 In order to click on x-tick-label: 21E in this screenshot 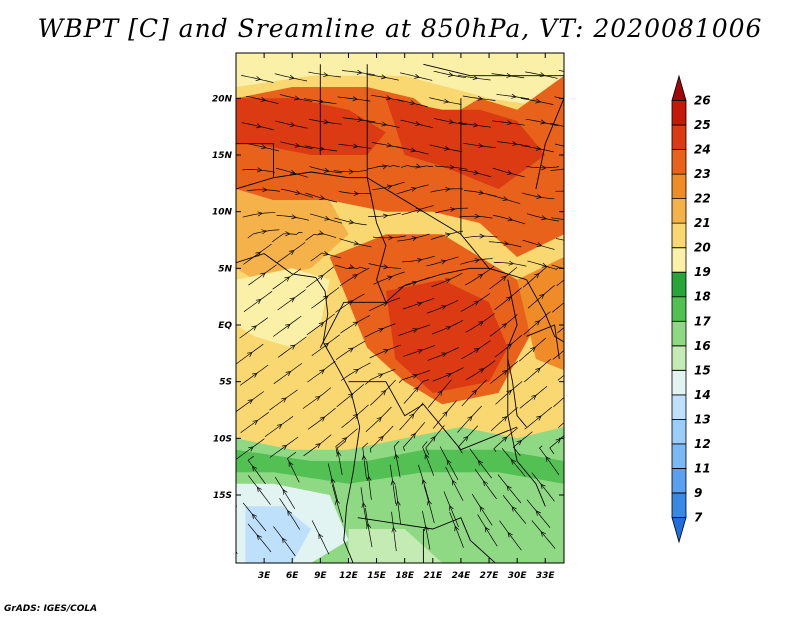, I will do `click(433, 576)`.